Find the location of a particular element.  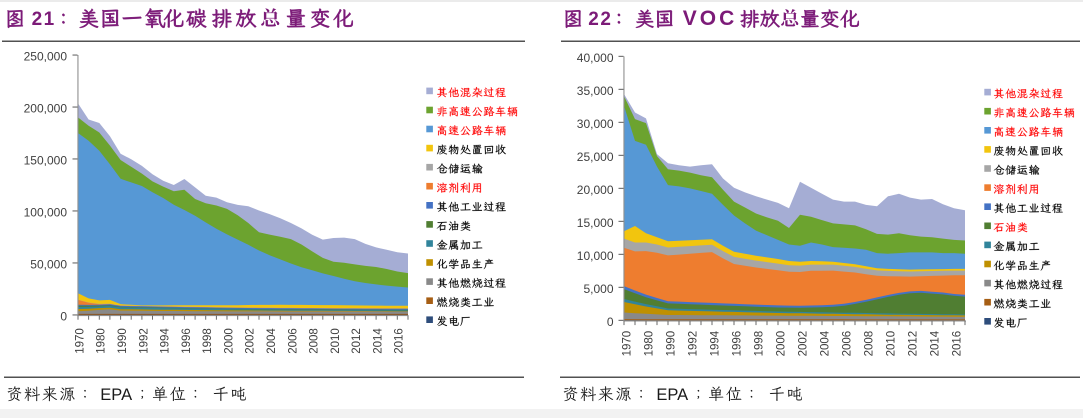

svg-text: 22 is located at coordinates (600, 19).